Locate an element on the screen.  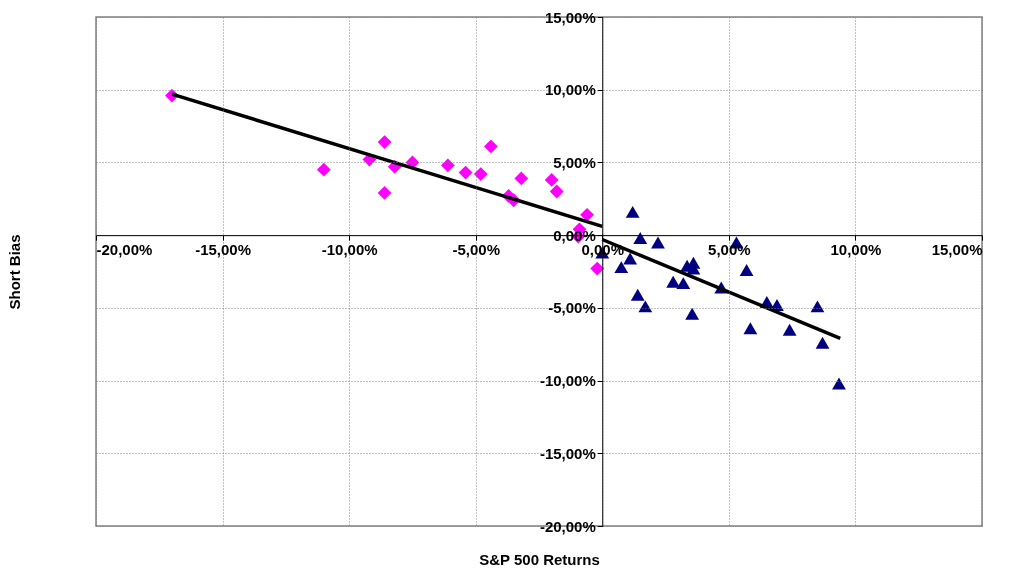
y-tick-label: 15,00% is located at coordinates (570, 17).